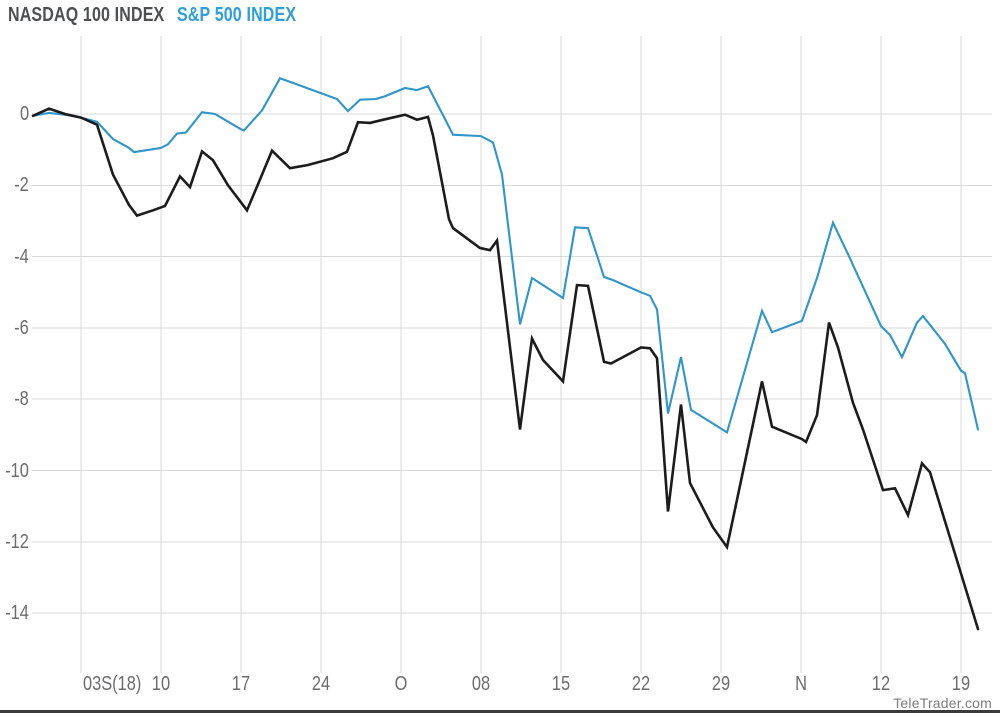 This screenshot has width=1000, height=717. I want to click on x-axis-label: 22, so click(641, 684).